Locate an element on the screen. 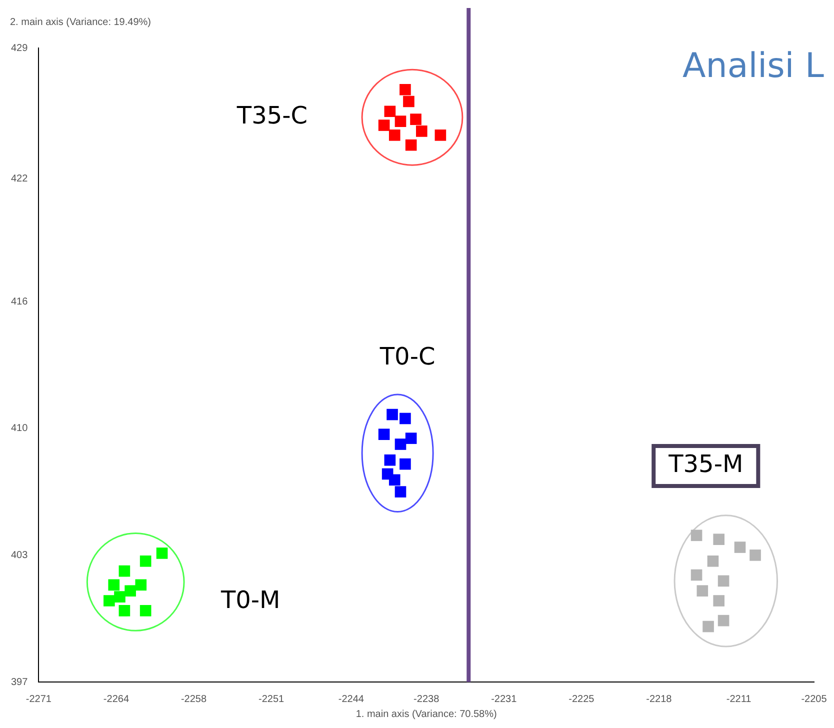  x-tick-label: -2225 is located at coordinates (581, 699).